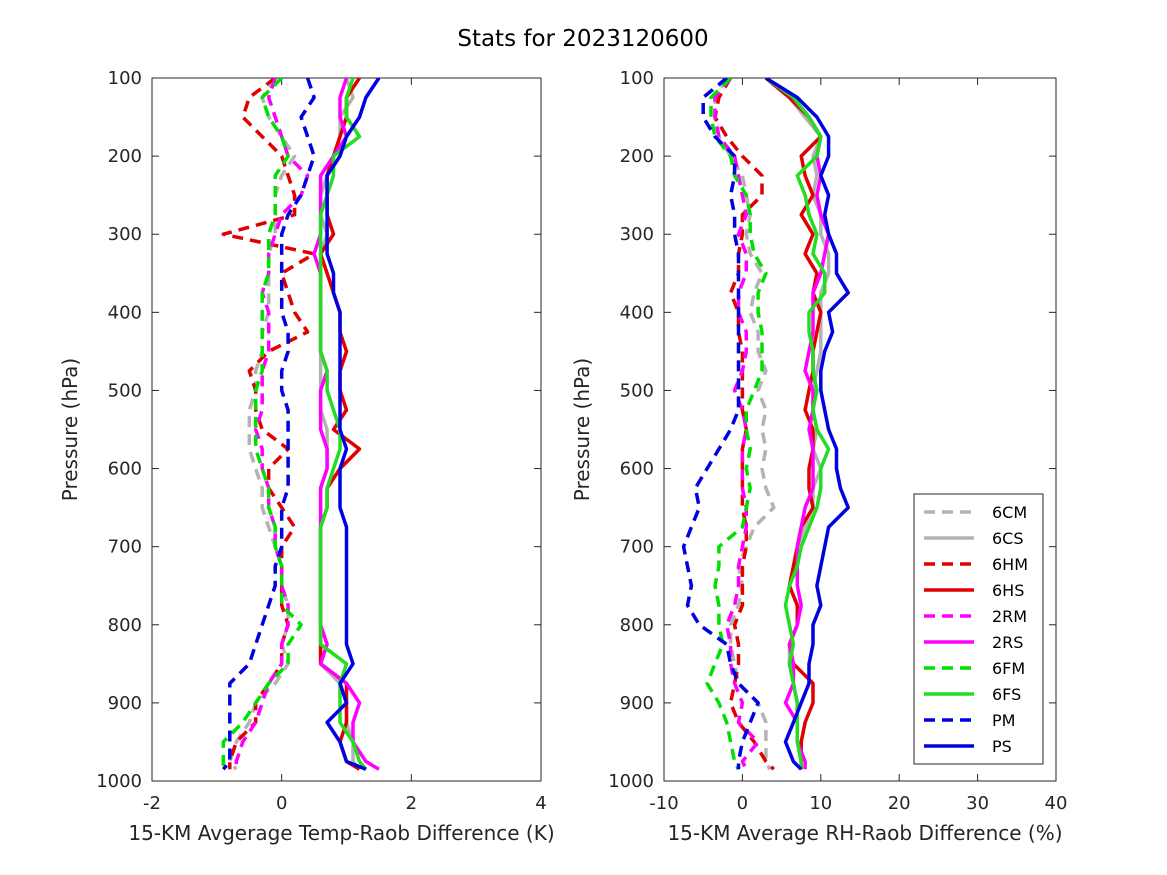  I want to click on temp-ytick-label: 500, so click(125, 390).